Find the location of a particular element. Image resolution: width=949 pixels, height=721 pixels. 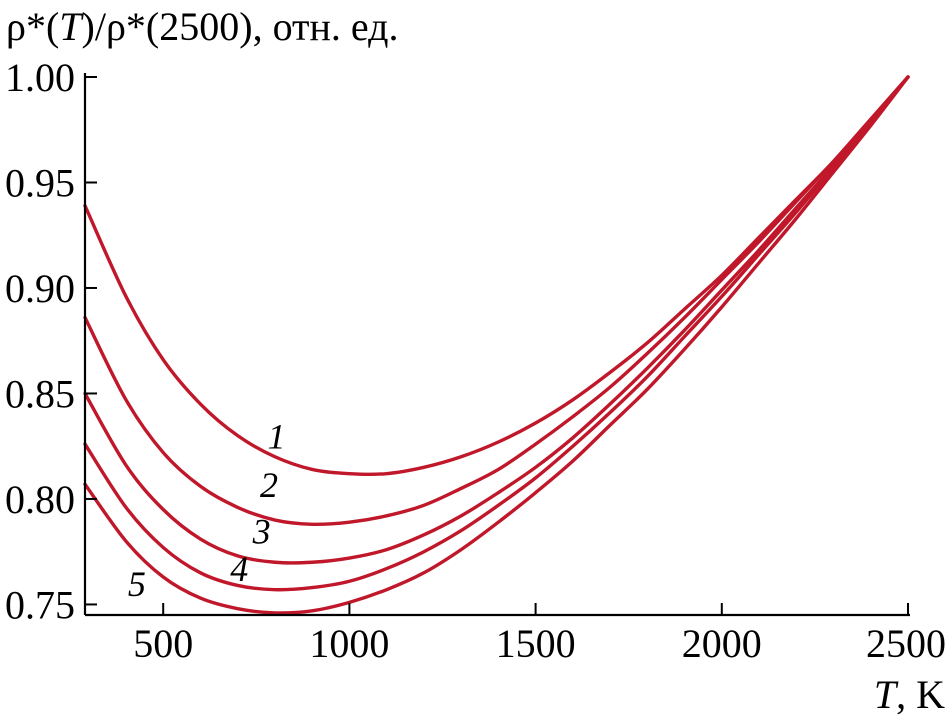

x-tick-label: 2000 is located at coordinates (722, 643).